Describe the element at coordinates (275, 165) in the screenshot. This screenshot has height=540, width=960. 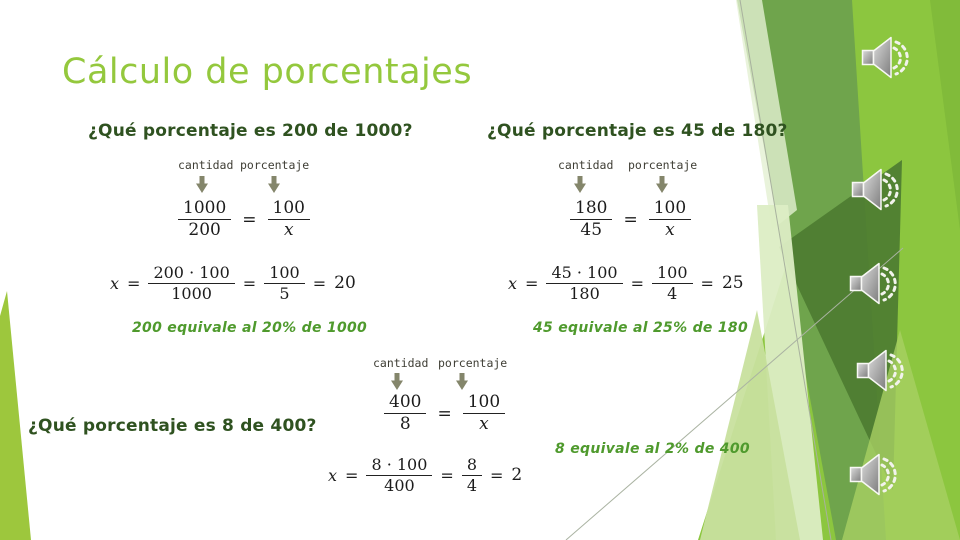
I see `label-porcentaje-1: porcentaje` at that location.